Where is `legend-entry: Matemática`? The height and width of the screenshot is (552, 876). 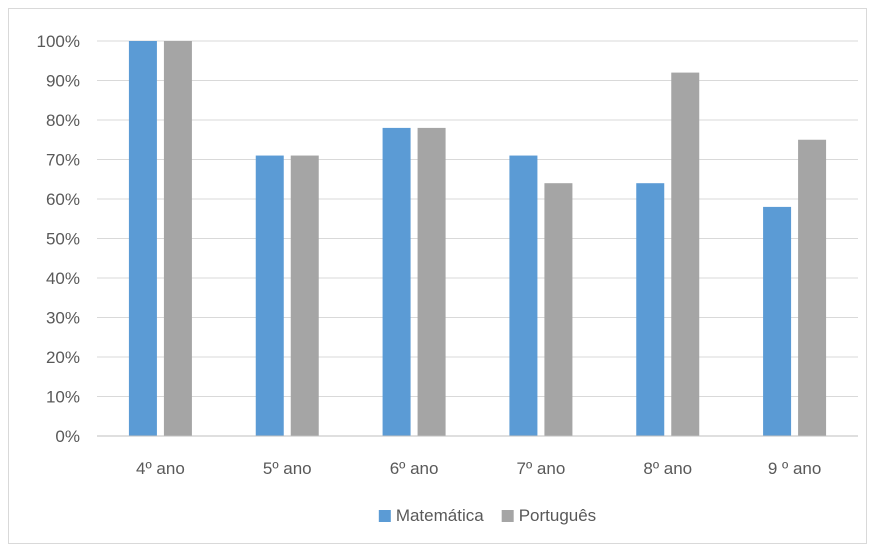
legend-entry: Matemática is located at coordinates (431, 515).